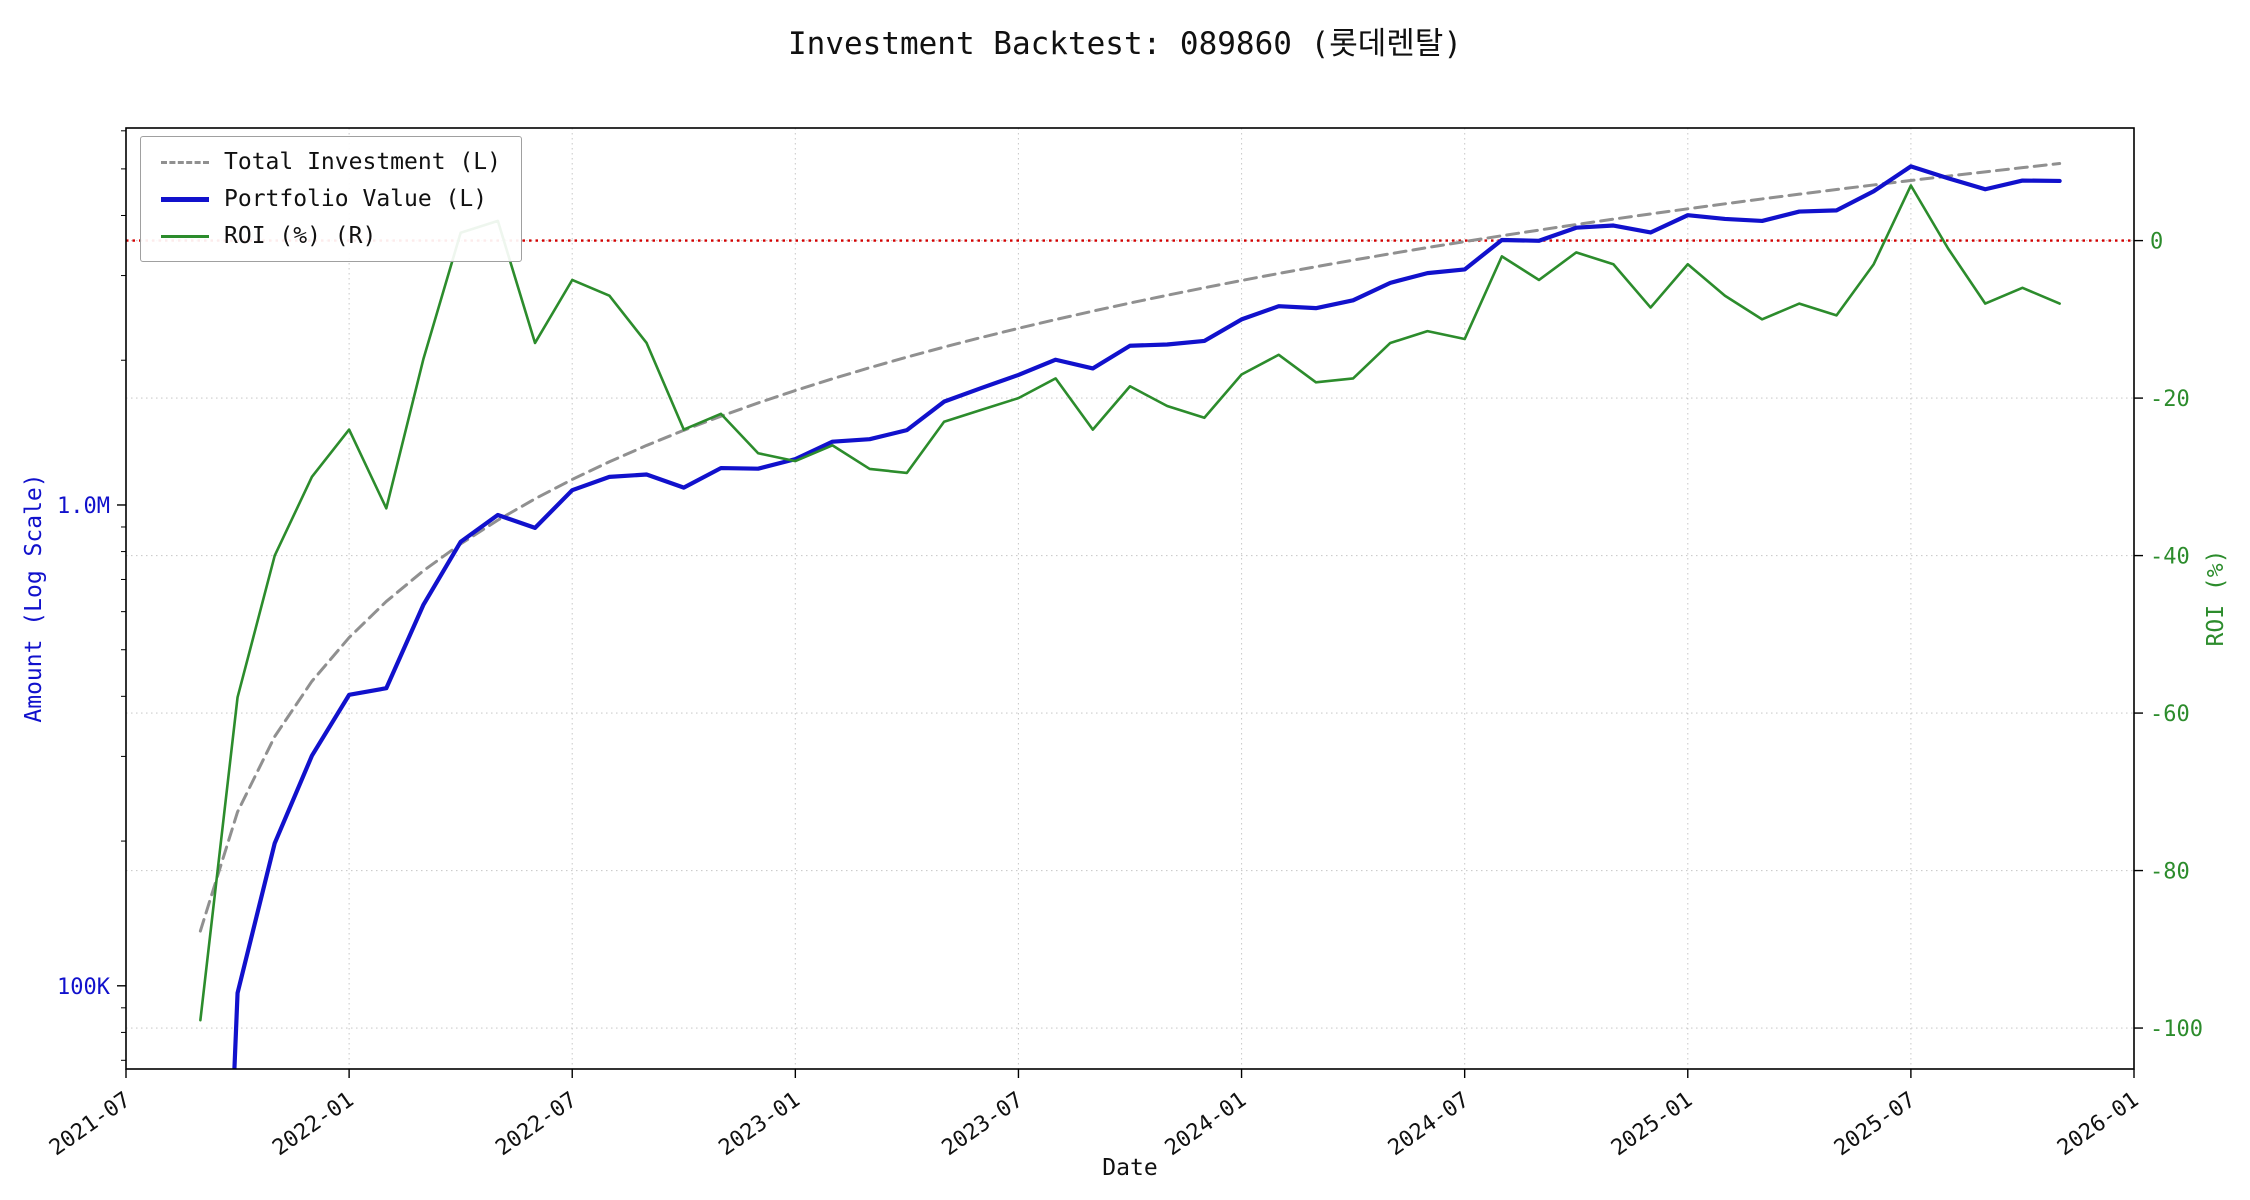 The height and width of the screenshot is (1200, 2250). I want to click on svg-text: 2023-07, so click(983, 1124).